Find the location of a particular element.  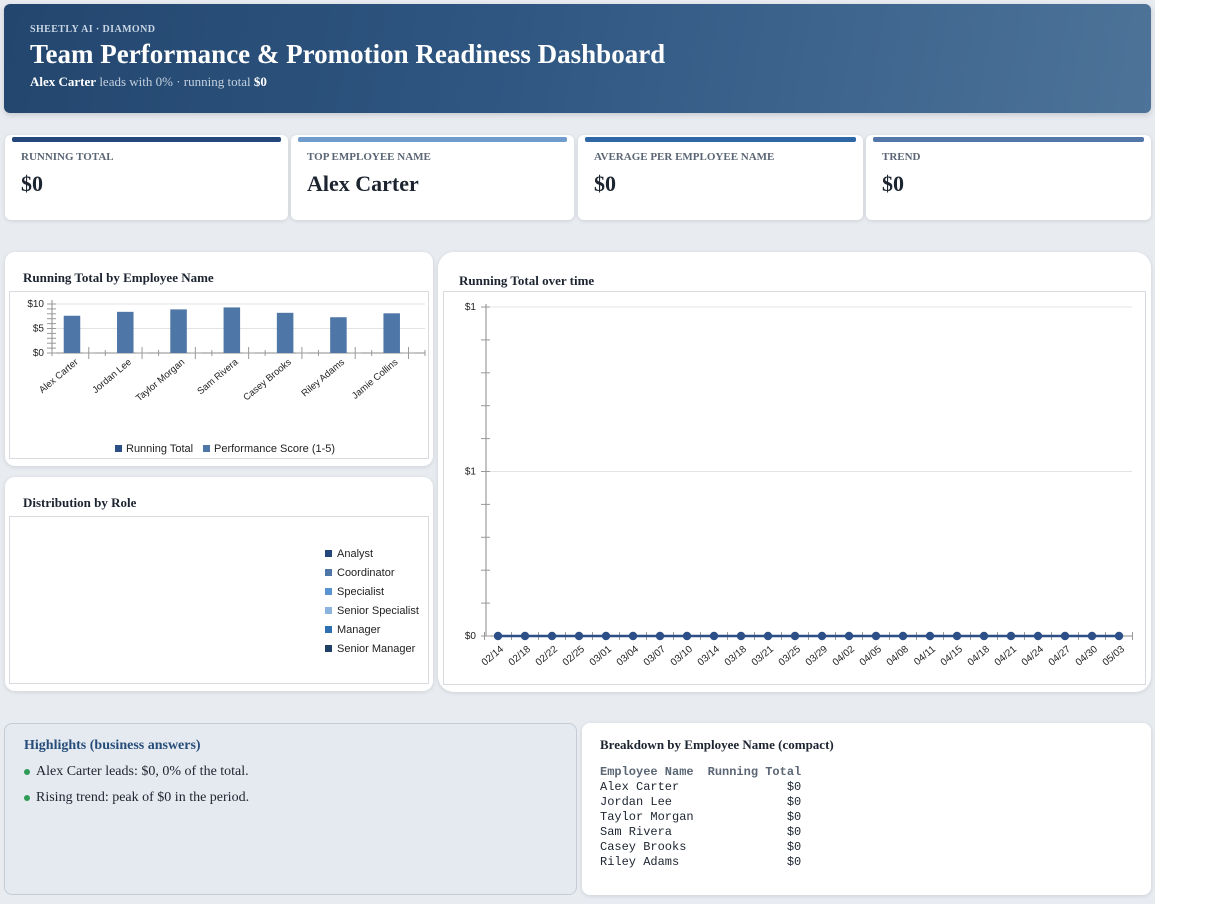

kpi-label: RUNNING TOTAL is located at coordinates (67, 157).